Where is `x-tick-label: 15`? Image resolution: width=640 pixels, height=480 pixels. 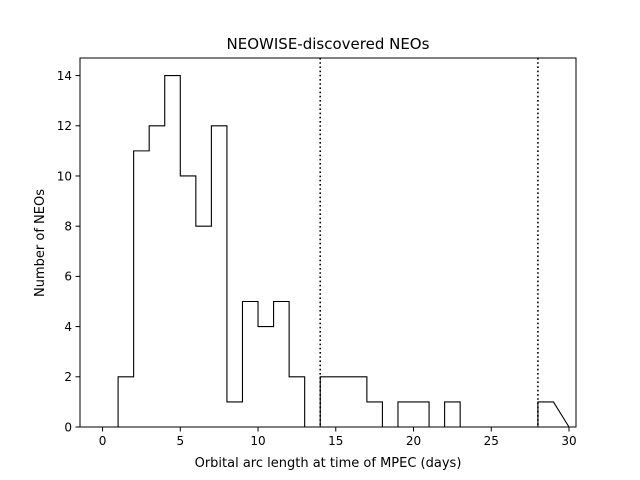 x-tick-label: 15 is located at coordinates (335, 441).